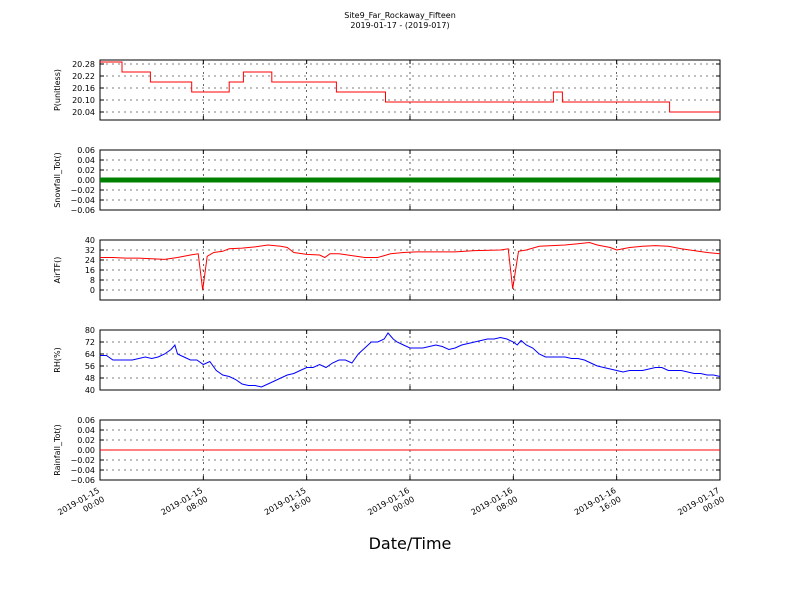 The image size is (800, 600). Describe the element at coordinates (400, 15) in the screenshot. I see `chart-title: Site9_Far_Rockaway_Fifteen` at that location.